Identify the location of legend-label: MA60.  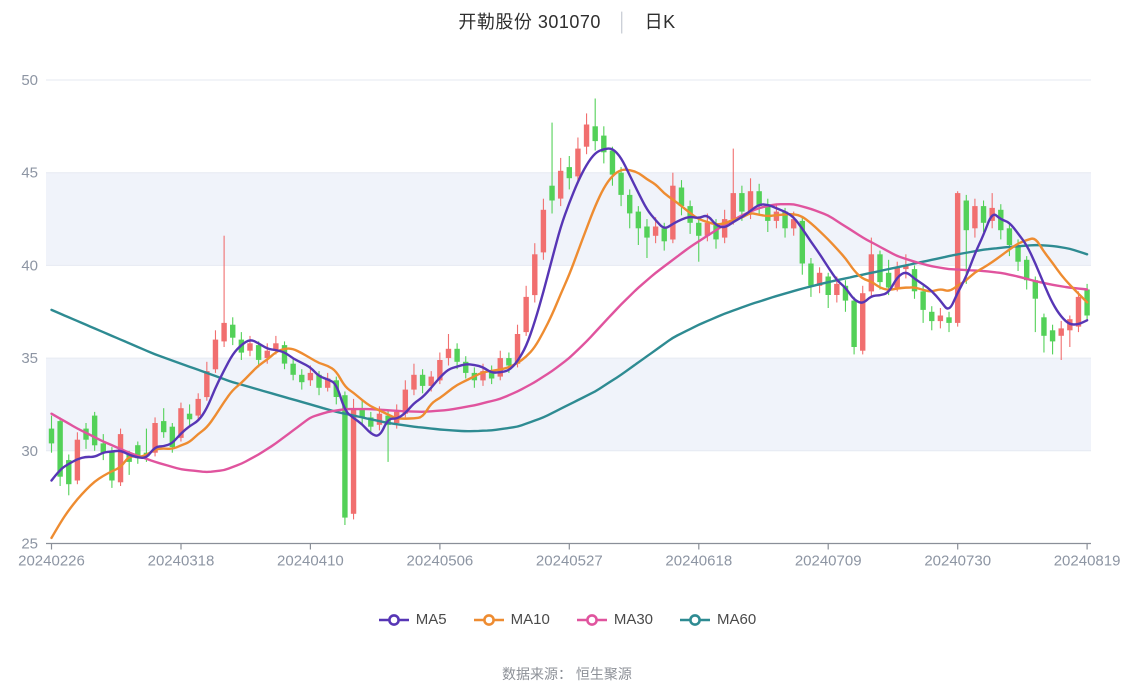
(737, 619).